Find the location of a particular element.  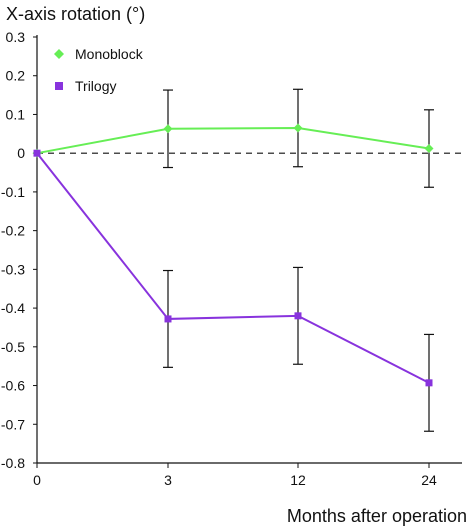

y-tick-label: -0.4 is located at coordinates (13, 308).